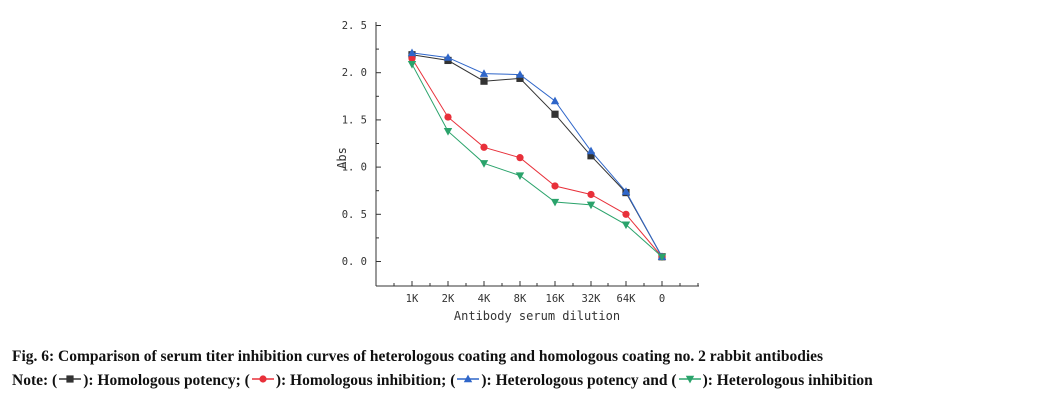  I want to click on y-tick-label: 0. 5, so click(354, 215).